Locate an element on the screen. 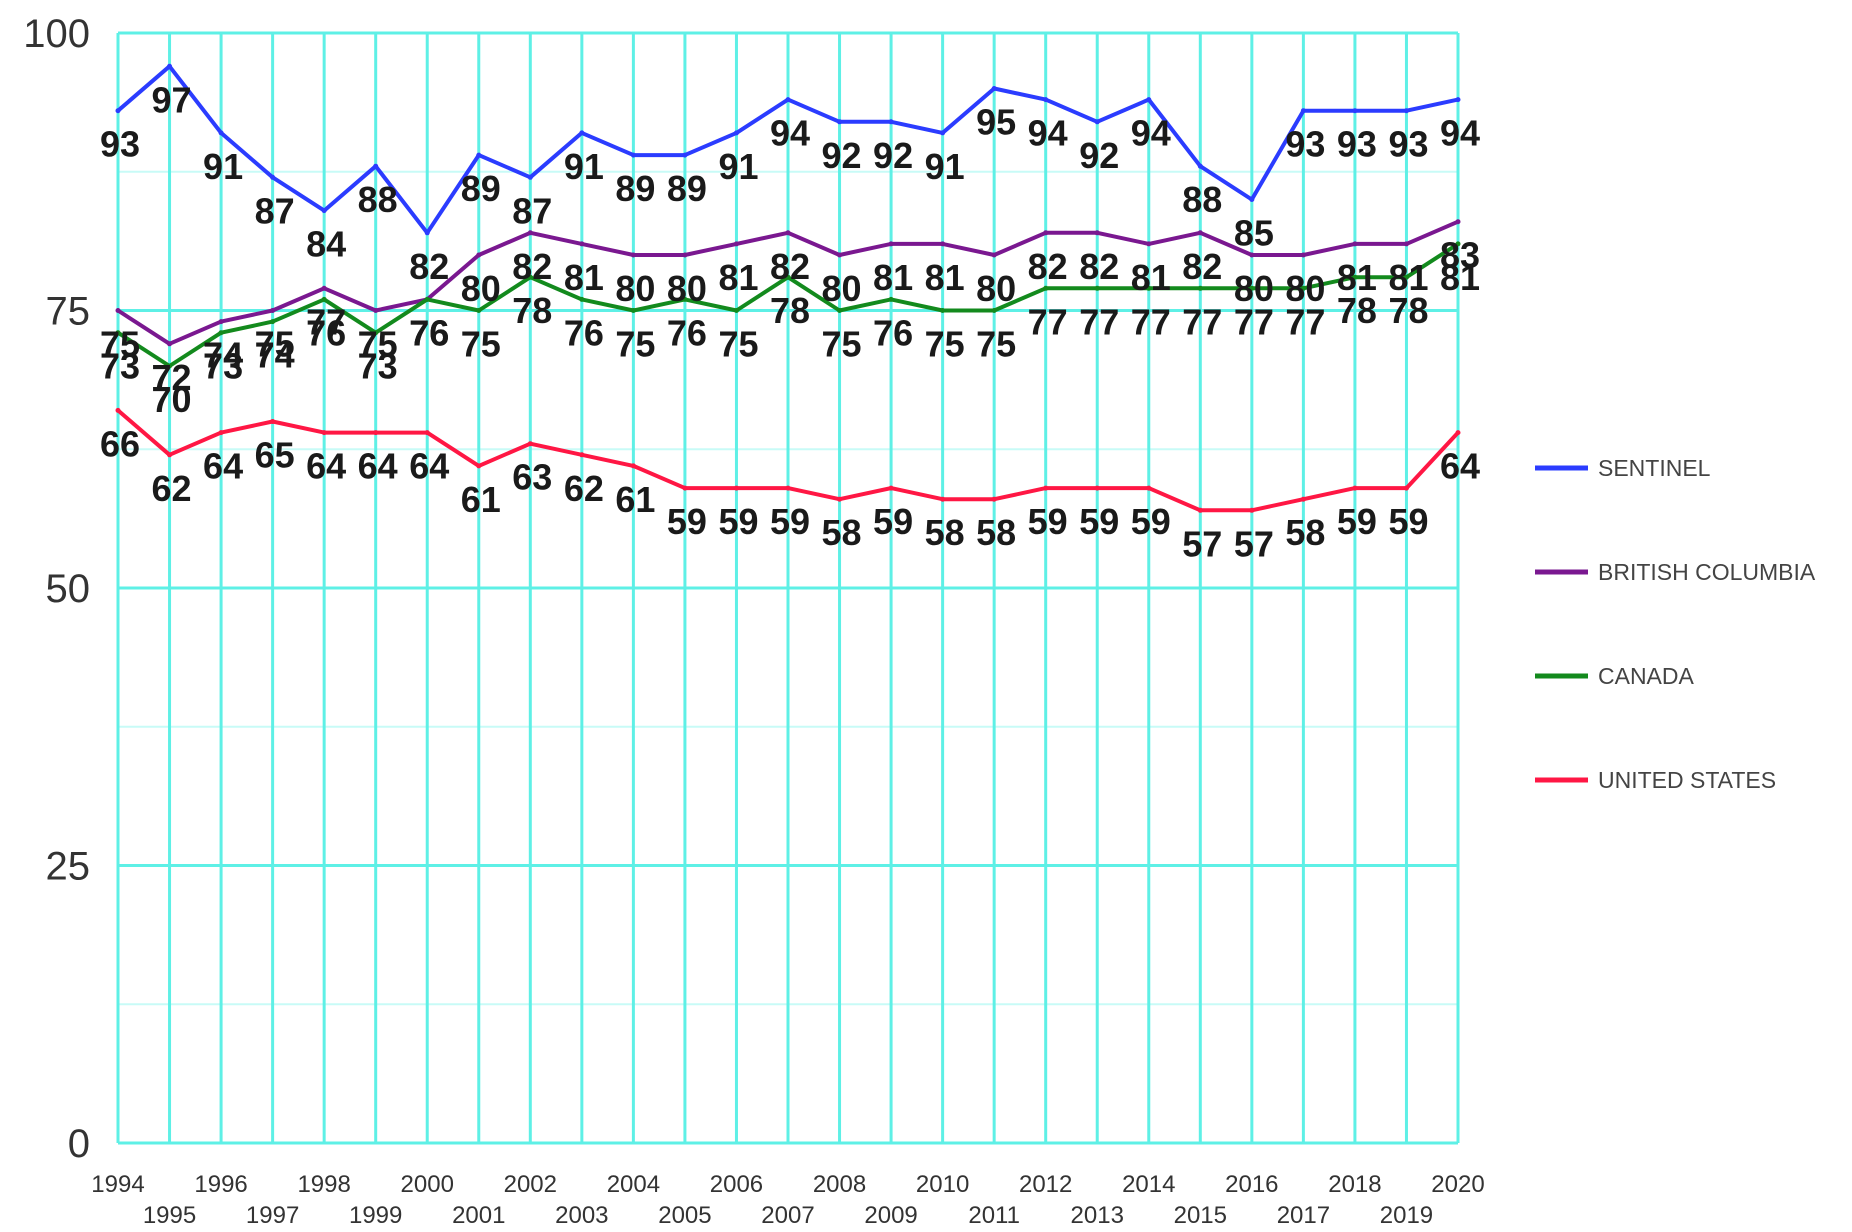 Image resolution: width=1852 pixels, height=1232 pixels. x-tick-label: 2000 is located at coordinates (427, 1184).